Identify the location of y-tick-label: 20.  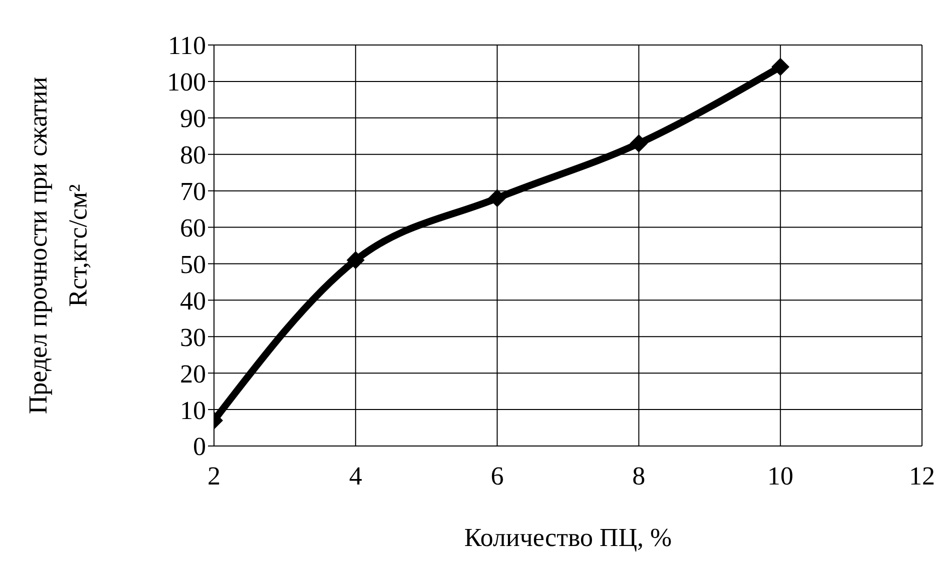
(193, 373).